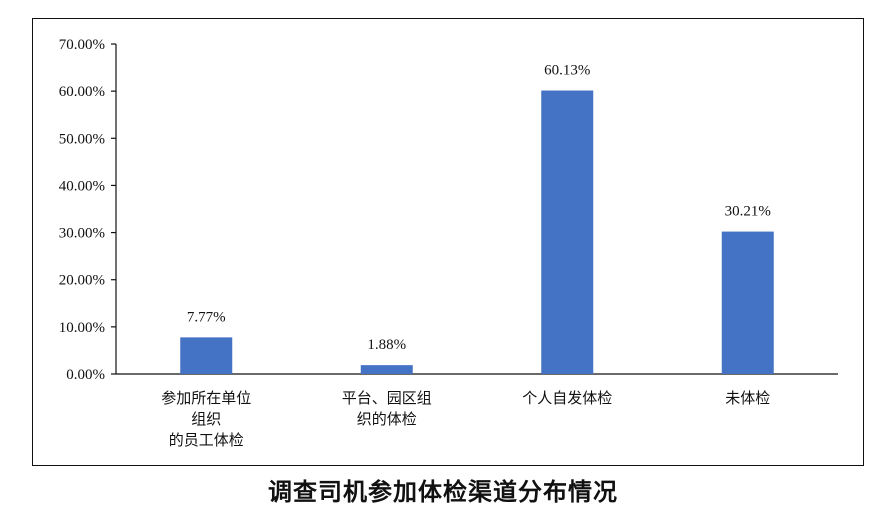 This screenshot has width=886, height=516. I want to click on data-label: 7.77%, so click(206, 317).